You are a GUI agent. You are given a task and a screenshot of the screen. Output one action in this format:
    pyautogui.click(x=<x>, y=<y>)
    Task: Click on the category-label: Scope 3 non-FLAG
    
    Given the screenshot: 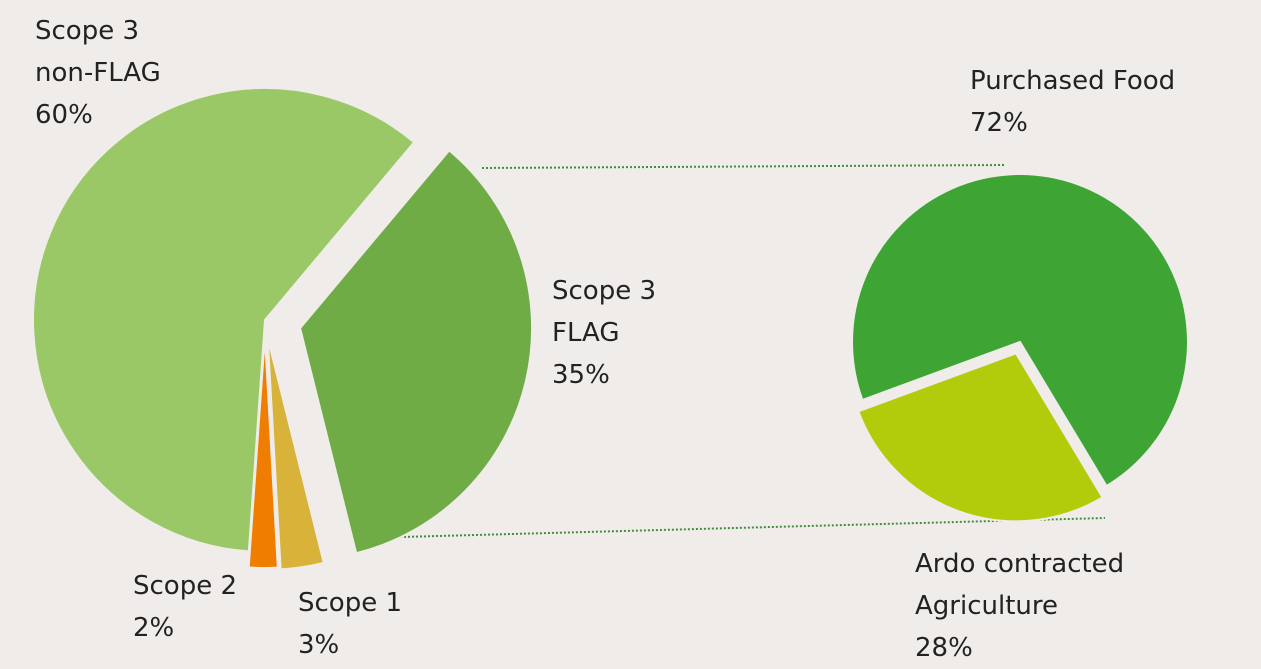 What is the action you would take?
    pyautogui.click(x=98, y=52)
    